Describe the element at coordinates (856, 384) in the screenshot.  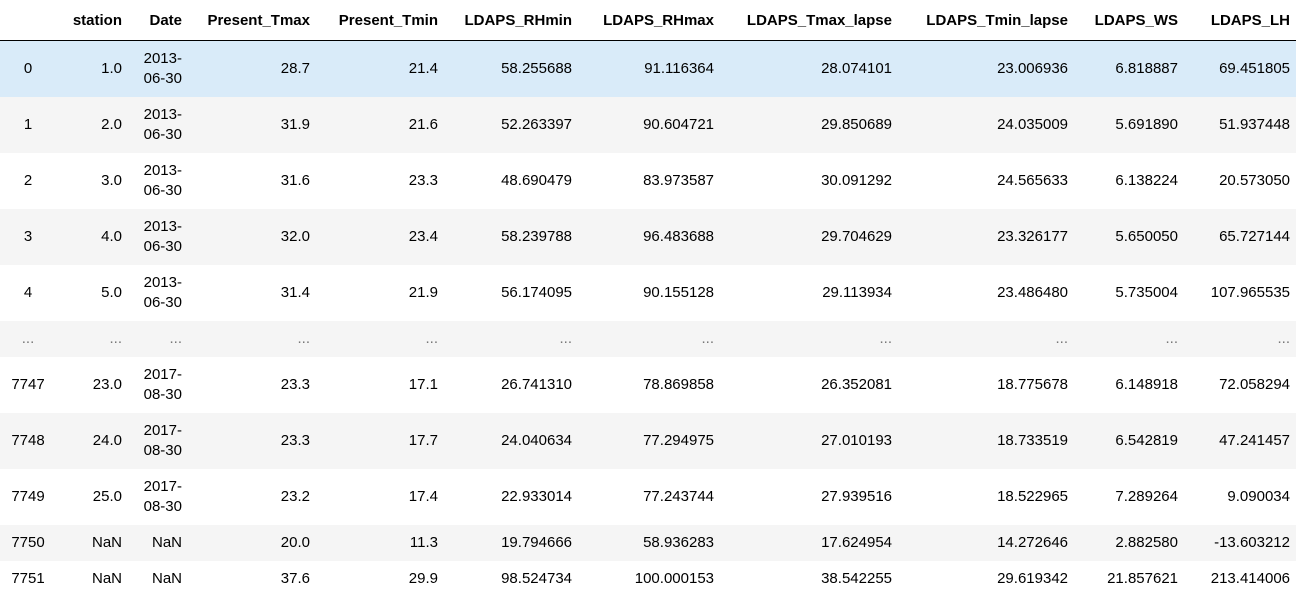
I see `cell-ldaps-tmax-lapse: 26.352081` at that location.